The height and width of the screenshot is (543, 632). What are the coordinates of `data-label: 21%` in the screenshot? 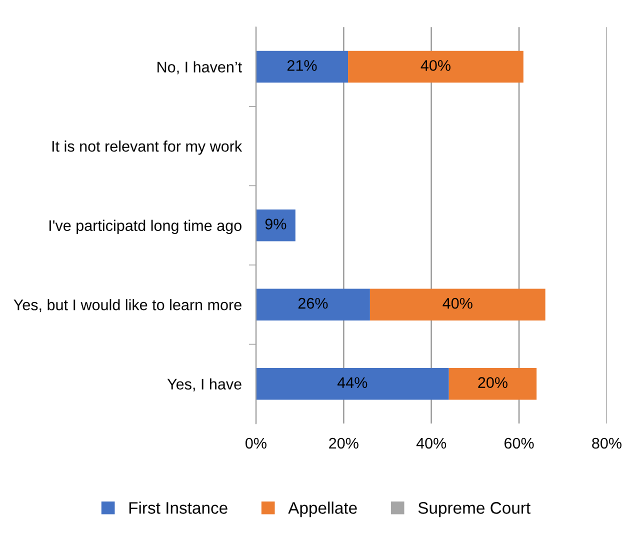 It's located at (302, 65).